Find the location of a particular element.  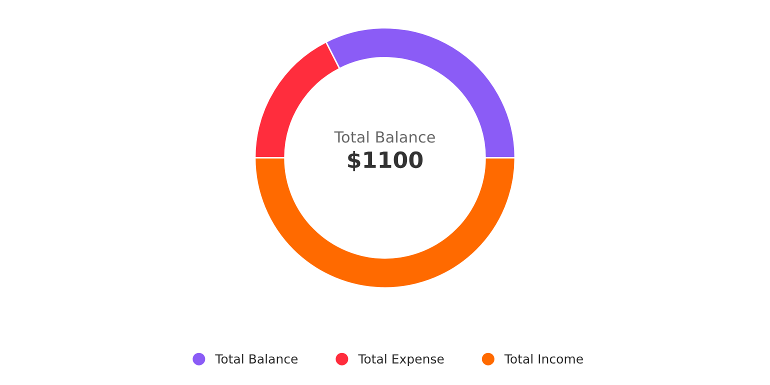

legend-label: Total Balance is located at coordinates (256, 359).